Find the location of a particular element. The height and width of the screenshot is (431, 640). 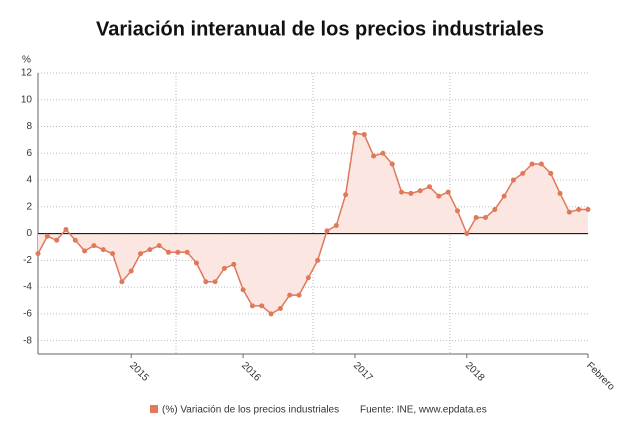

y-axis-label: % is located at coordinates (26, 60).